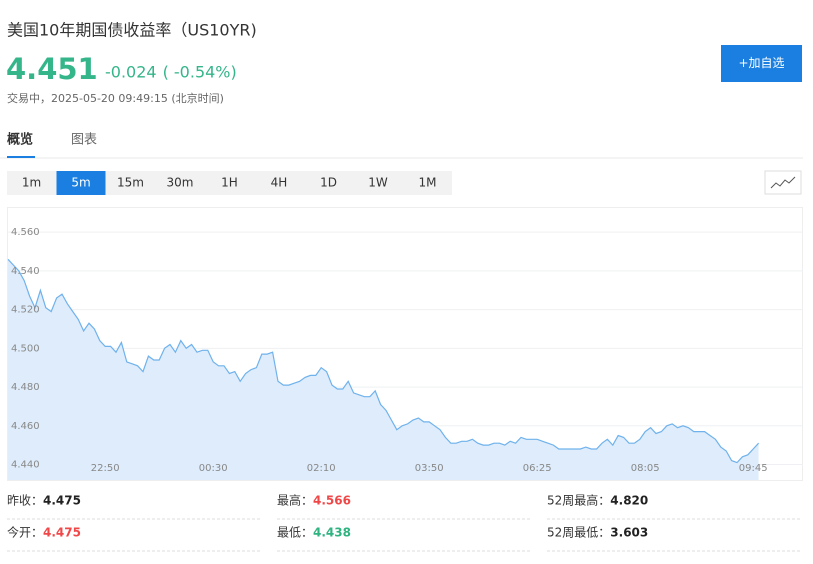 This screenshot has height=564, width=813. I want to click on add-button-label: +加自选, so click(761, 63).